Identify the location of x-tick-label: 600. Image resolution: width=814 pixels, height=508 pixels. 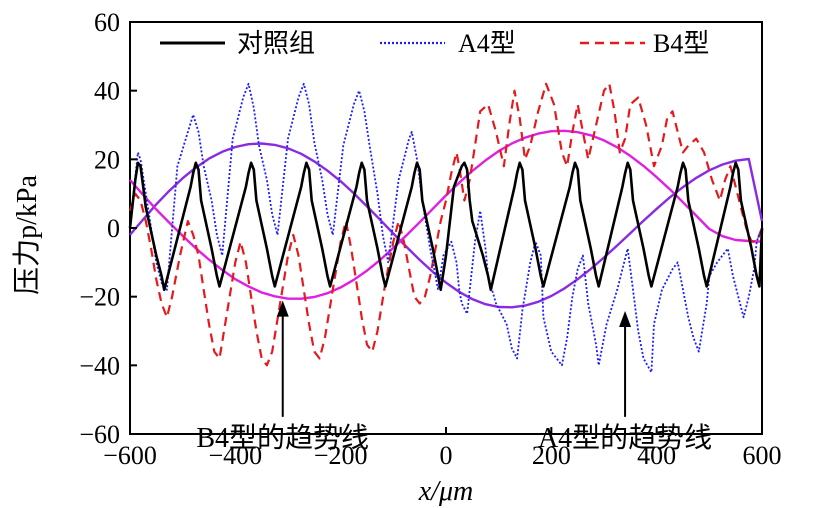
(762, 455).